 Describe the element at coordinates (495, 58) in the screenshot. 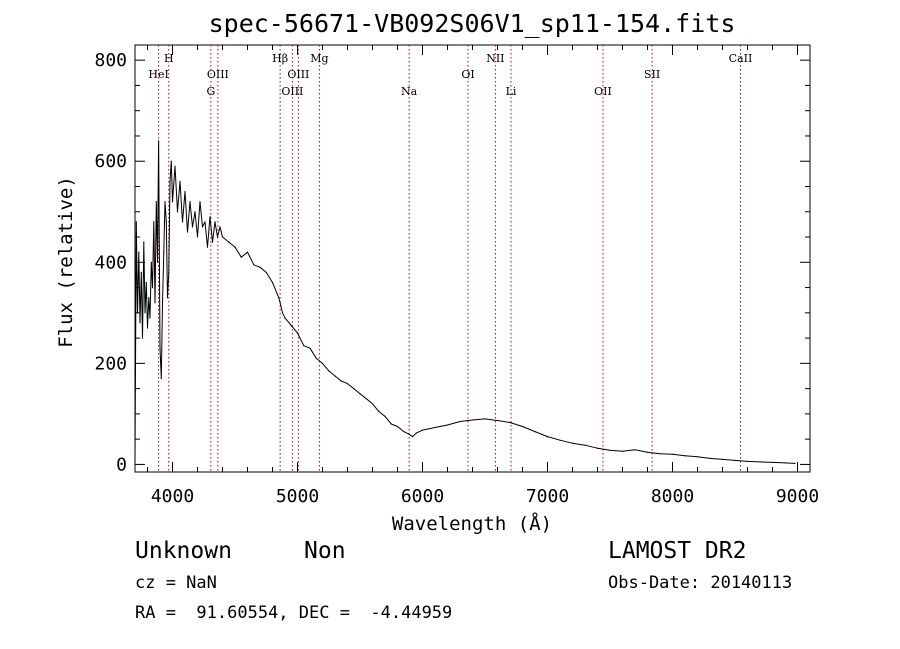

I see `line-label-nii: NII` at that location.